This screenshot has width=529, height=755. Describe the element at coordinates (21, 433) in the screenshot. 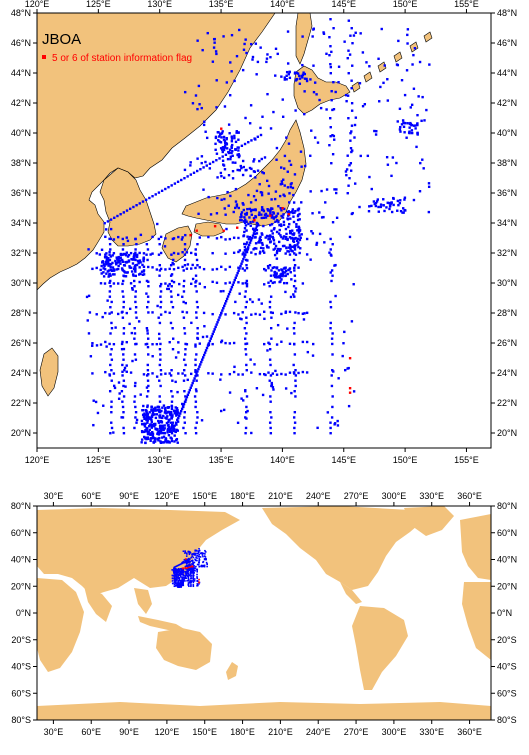

I see `y-tick-label-left: 20°N` at that location.